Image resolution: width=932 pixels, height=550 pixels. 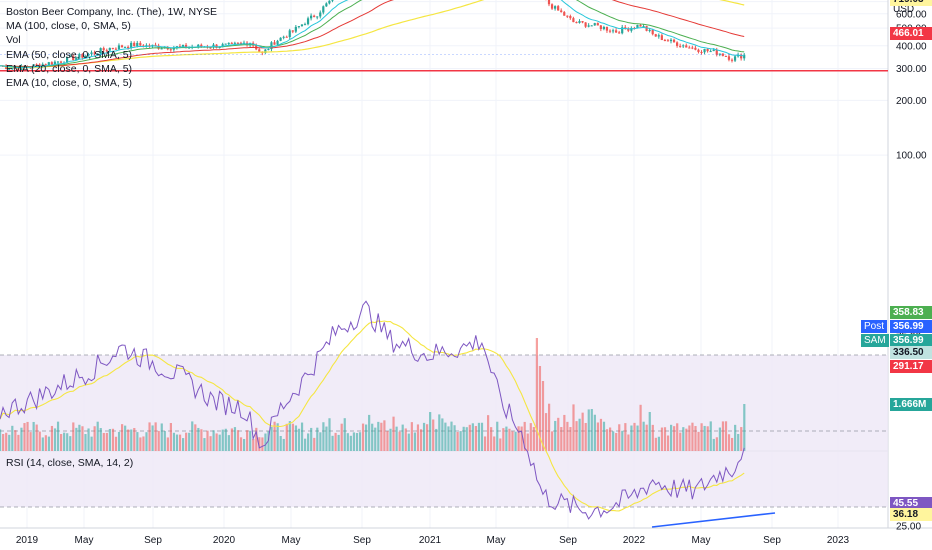 What do you see at coordinates (911, 514) in the screenshot?
I see `rsi-ma-badge: 36.18` at bounding box center [911, 514].